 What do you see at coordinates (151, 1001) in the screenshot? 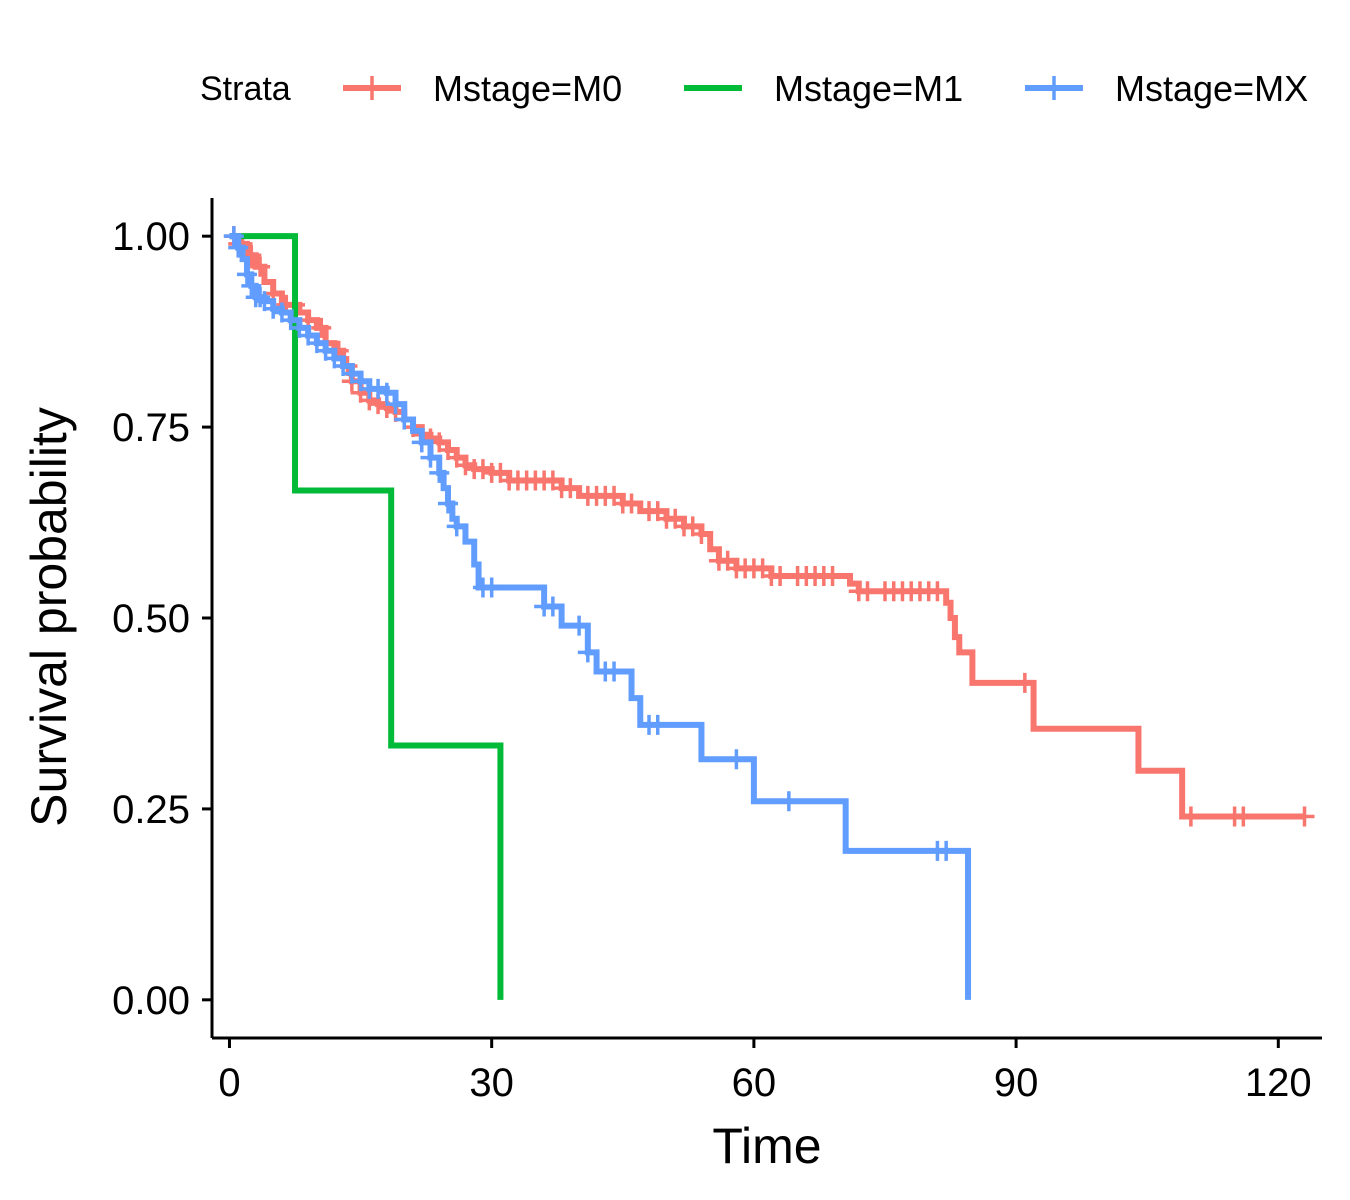
I see `y-tick-label: 0.00` at bounding box center [151, 1001].